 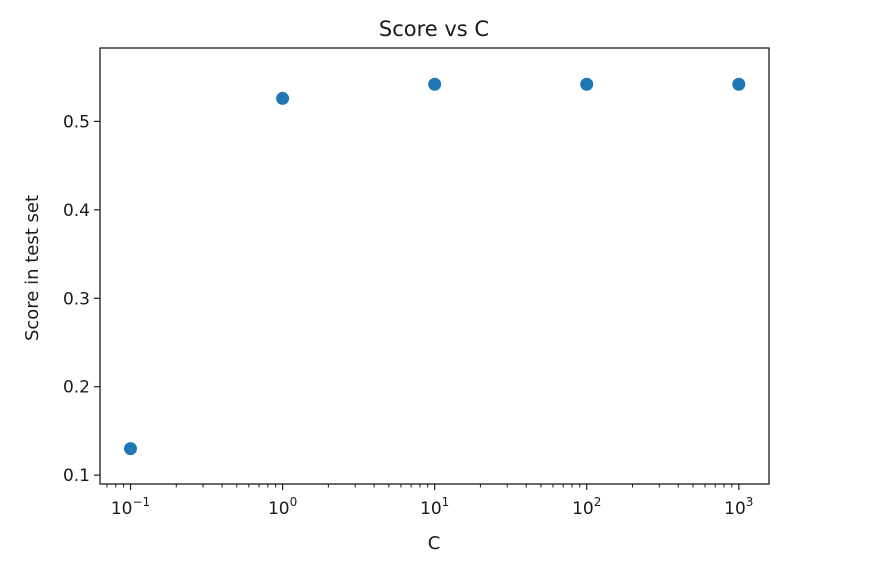 I want to click on x-tick-label: 10³, so click(x=738, y=507).